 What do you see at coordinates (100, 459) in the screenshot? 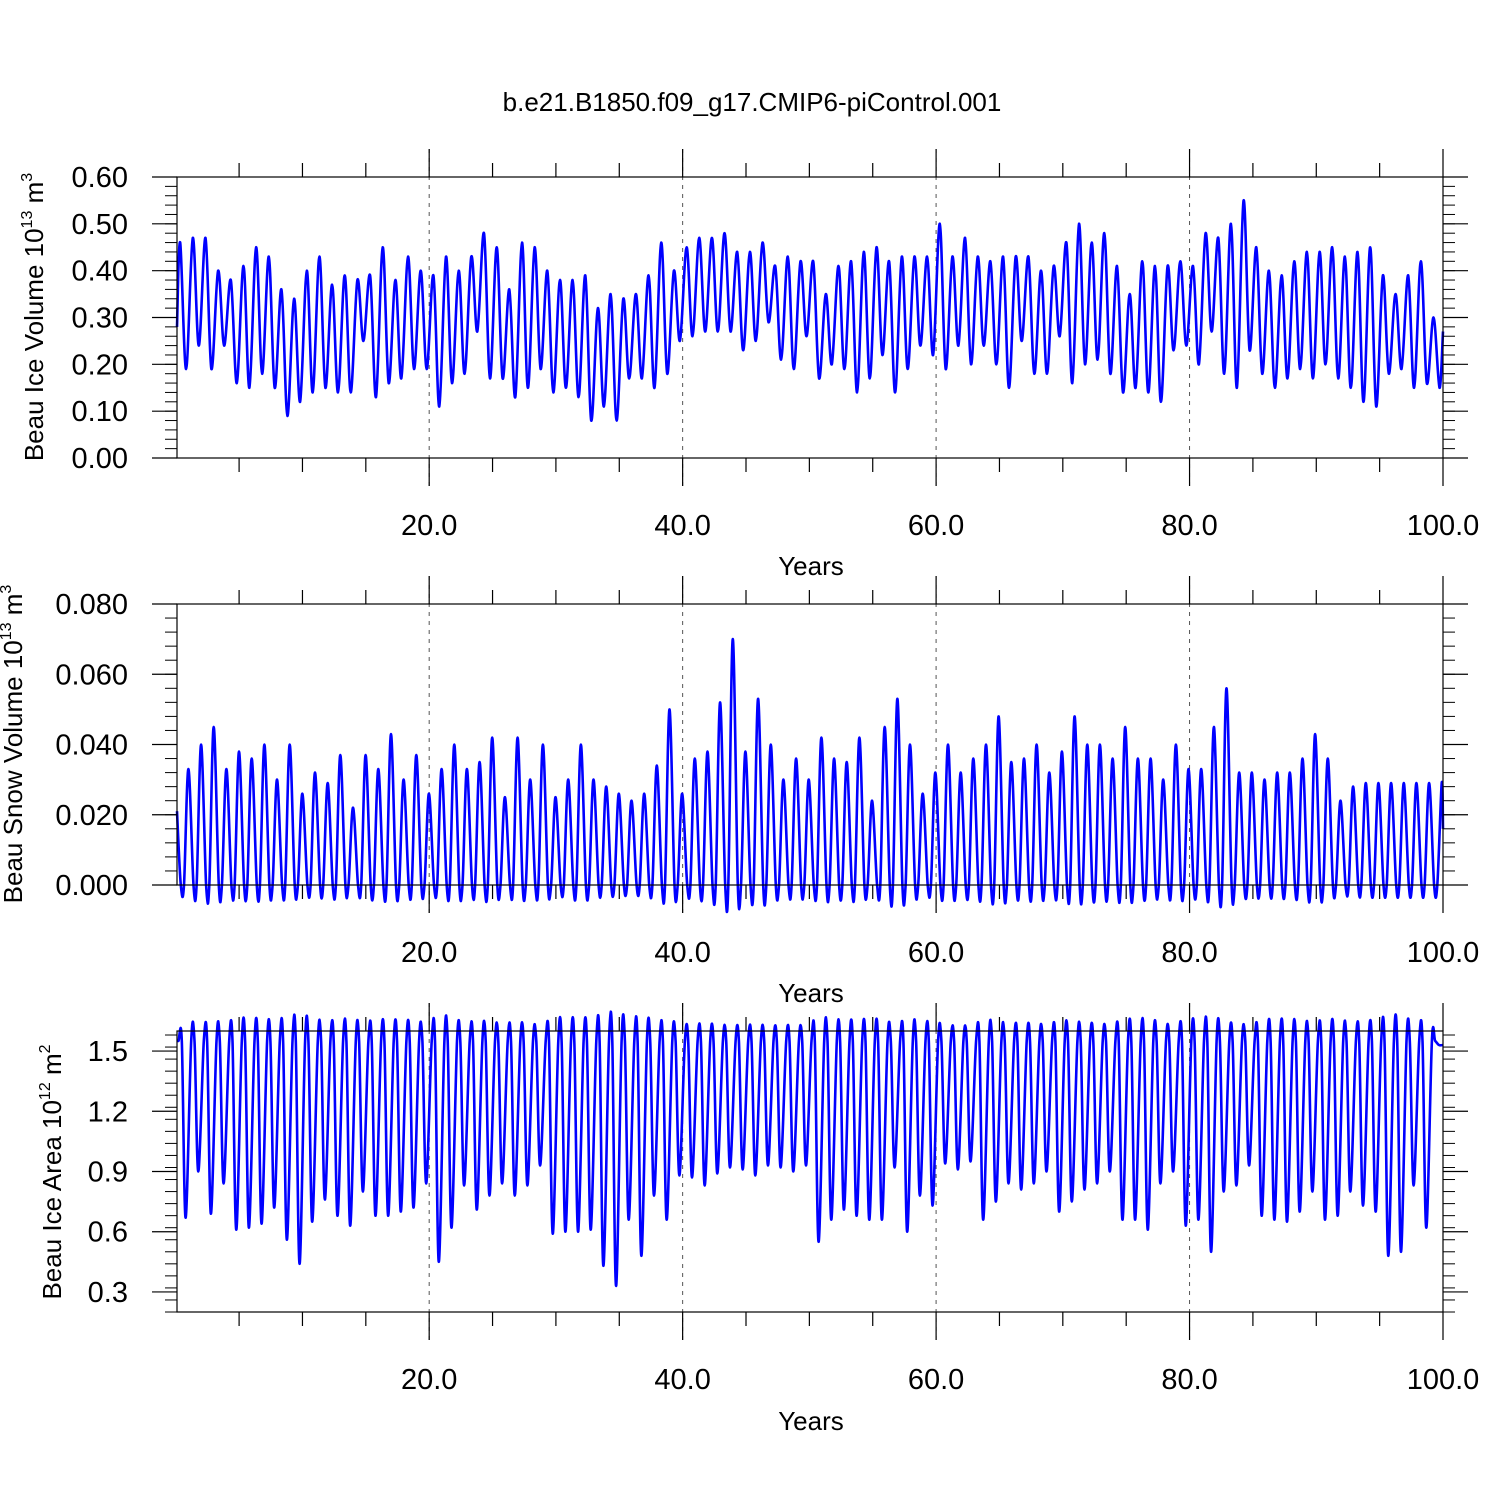
I see `y-tick-label: 0.00` at bounding box center [100, 459].